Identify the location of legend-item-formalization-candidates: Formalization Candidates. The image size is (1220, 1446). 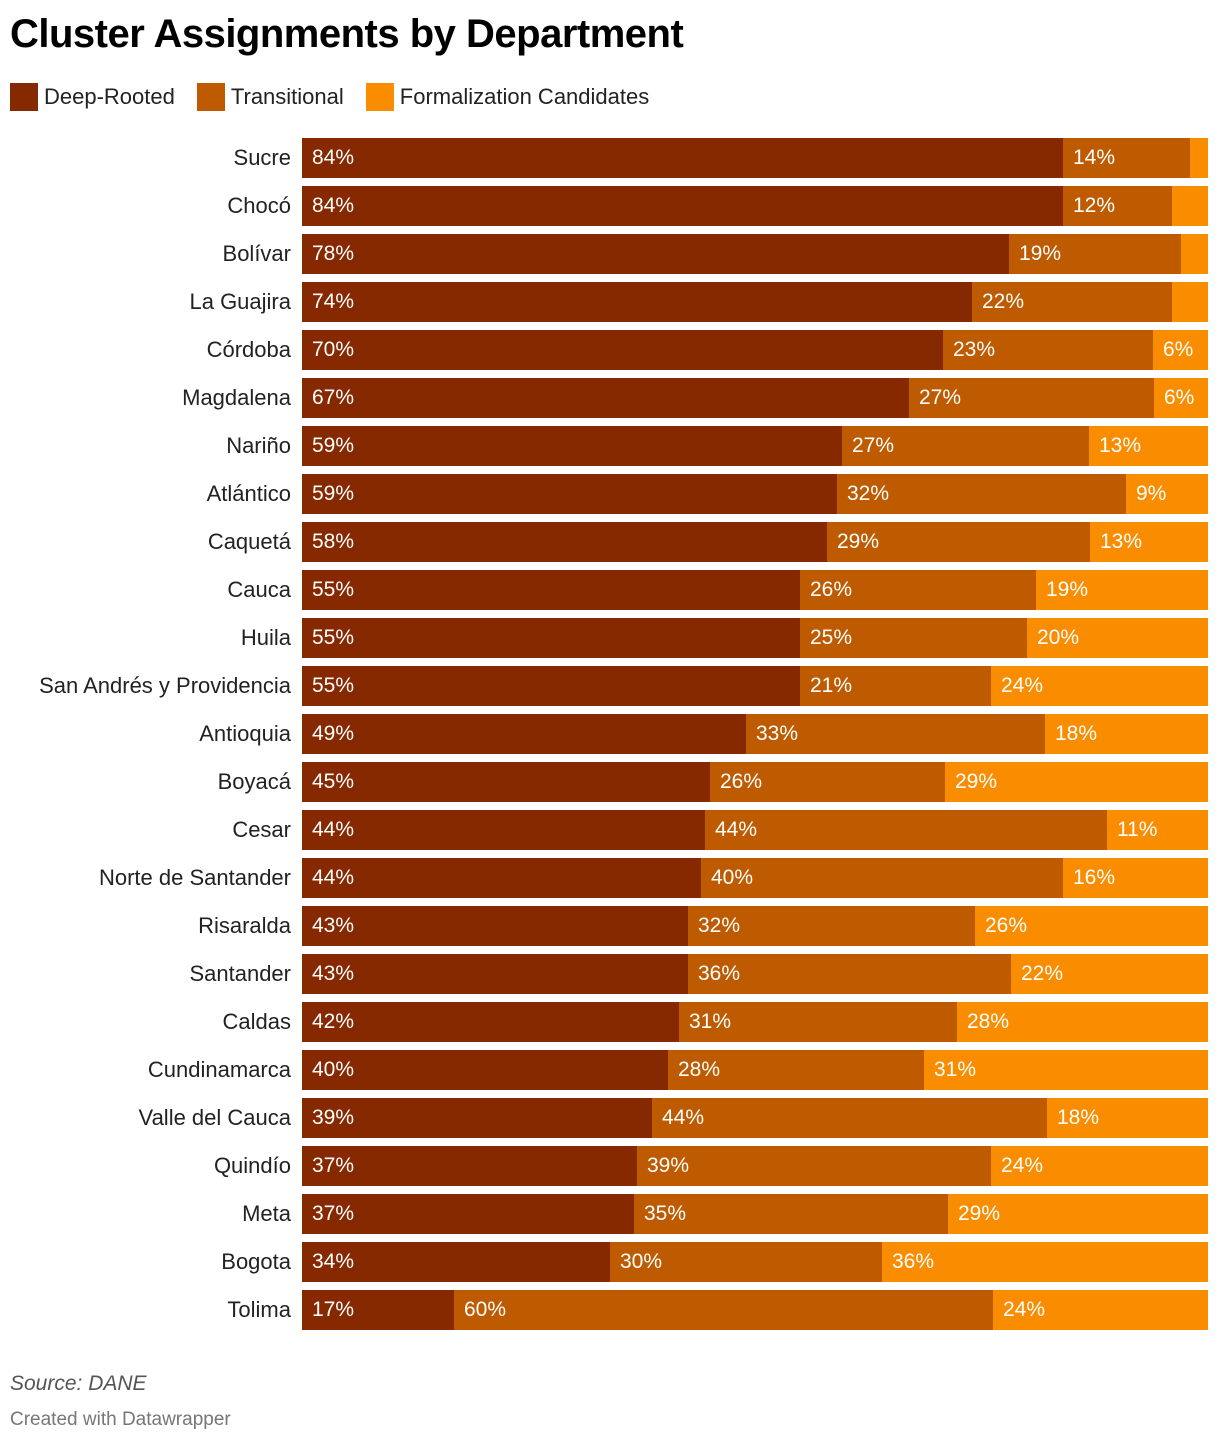
(507, 97).